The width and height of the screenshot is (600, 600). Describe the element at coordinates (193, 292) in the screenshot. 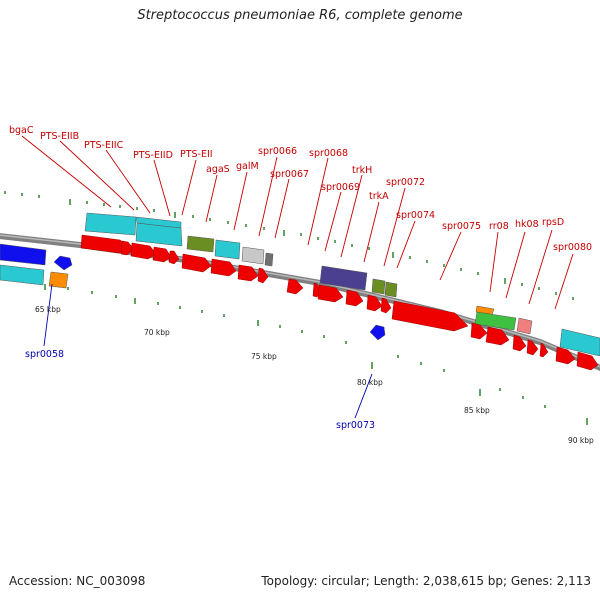

I see `reverse-features` at that location.